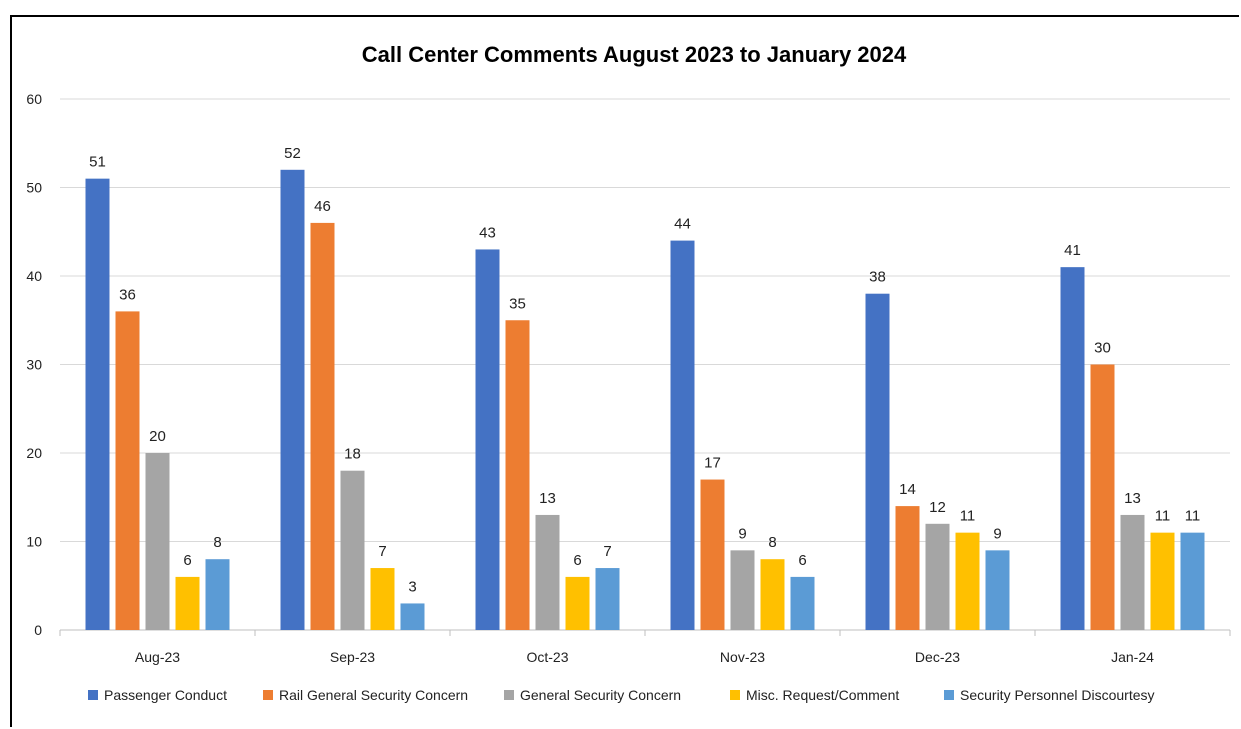 Image resolution: width=1241 pixels, height=729 pixels. Describe the element at coordinates (373, 695) in the screenshot. I see `legend-entry: Rail General Security Concern` at that location.